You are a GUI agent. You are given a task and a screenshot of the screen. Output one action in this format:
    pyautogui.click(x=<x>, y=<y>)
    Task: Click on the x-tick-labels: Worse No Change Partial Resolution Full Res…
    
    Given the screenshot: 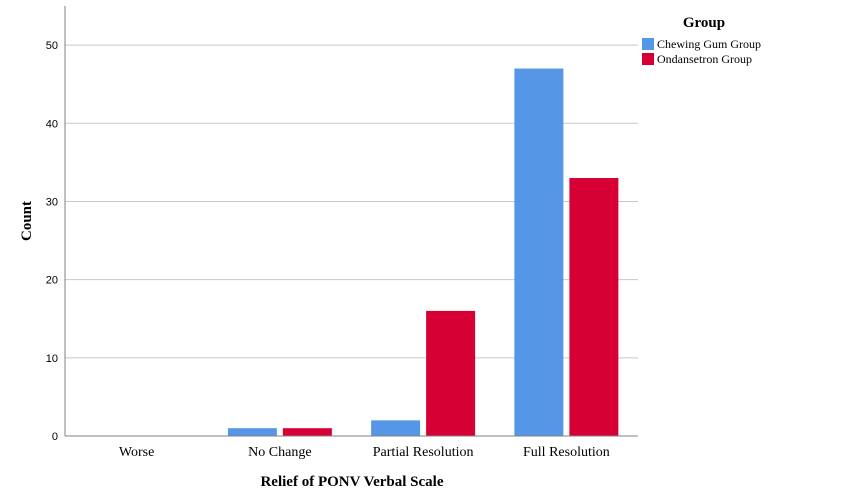 What is the action you would take?
    pyautogui.click(x=364, y=452)
    